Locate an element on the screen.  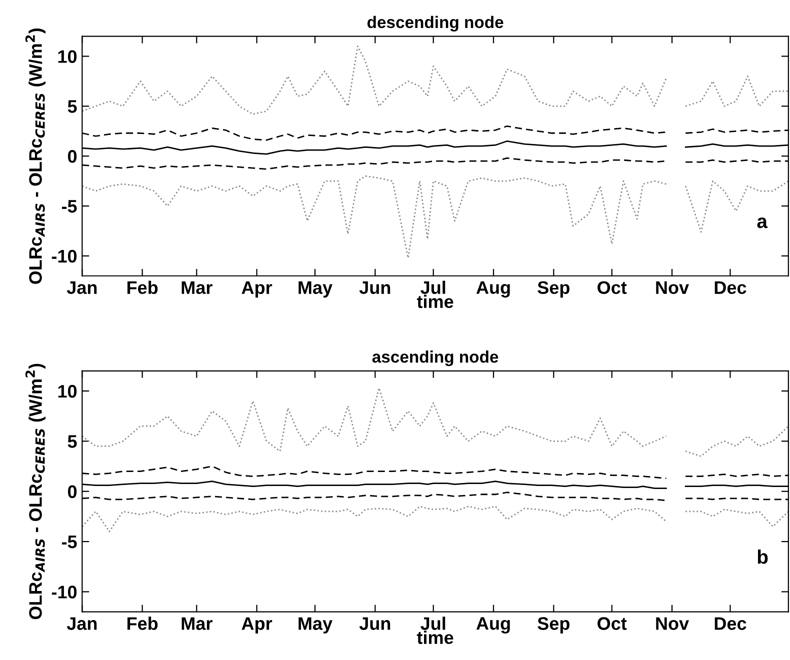
annotation: b is located at coordinates (763, 557).